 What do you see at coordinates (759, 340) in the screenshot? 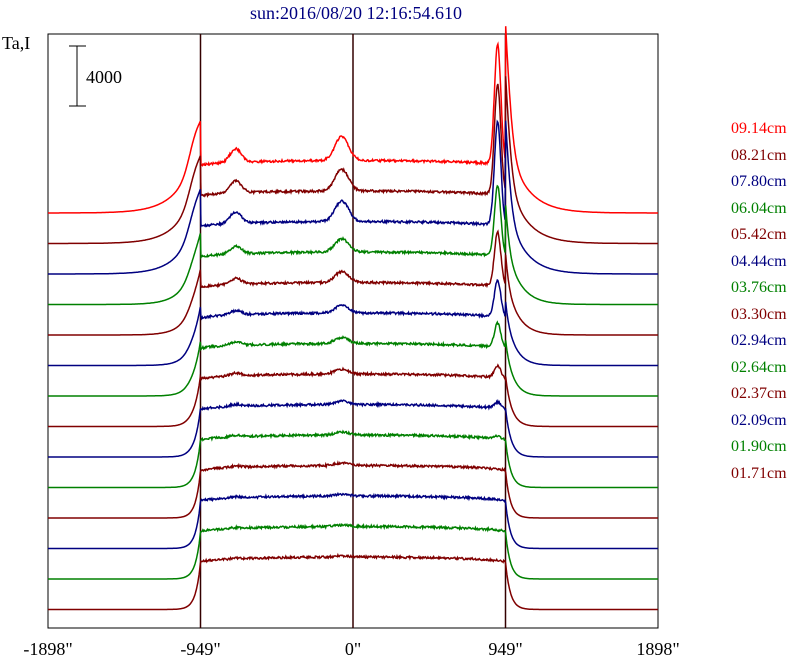
I see `legend-item: 02.94cm` at bounding box center [759, 340].